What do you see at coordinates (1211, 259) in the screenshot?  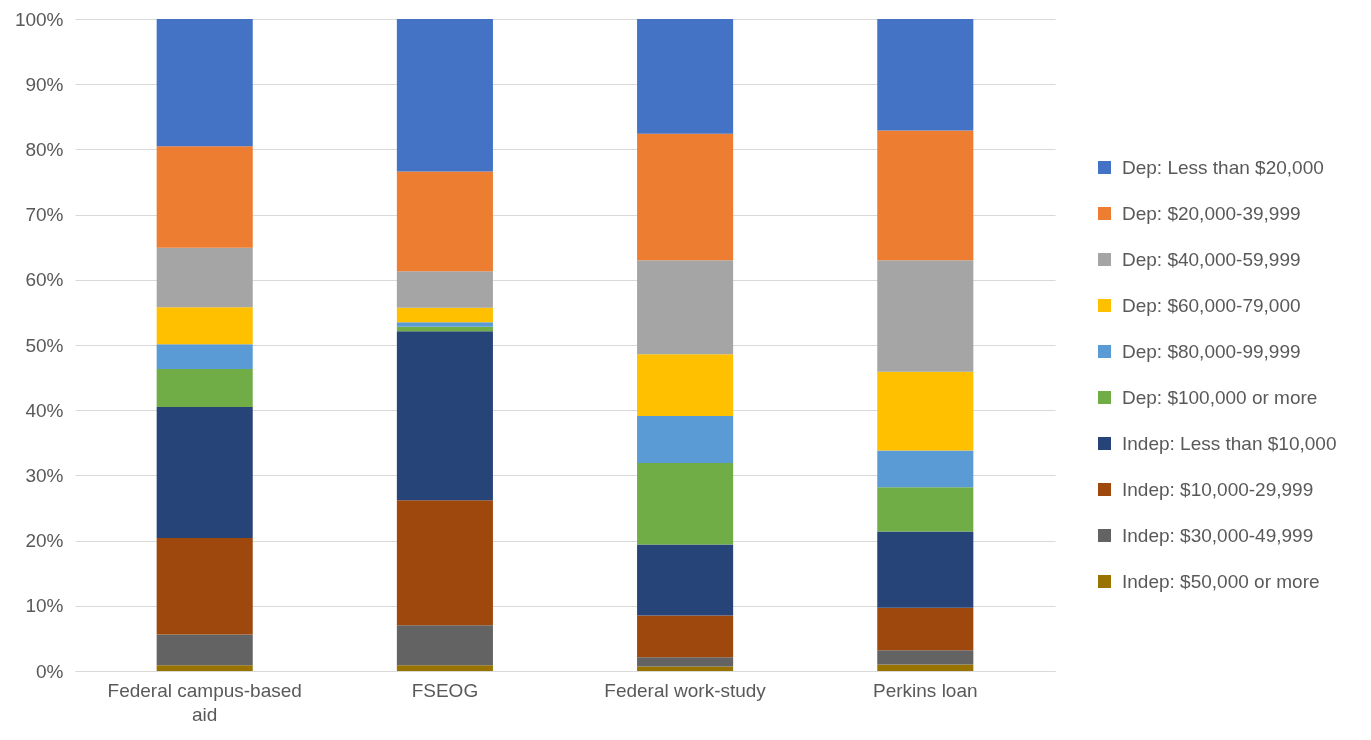 I see `legend-label: Dep: $40,000-59,999` at bounding box center [1211, 259].